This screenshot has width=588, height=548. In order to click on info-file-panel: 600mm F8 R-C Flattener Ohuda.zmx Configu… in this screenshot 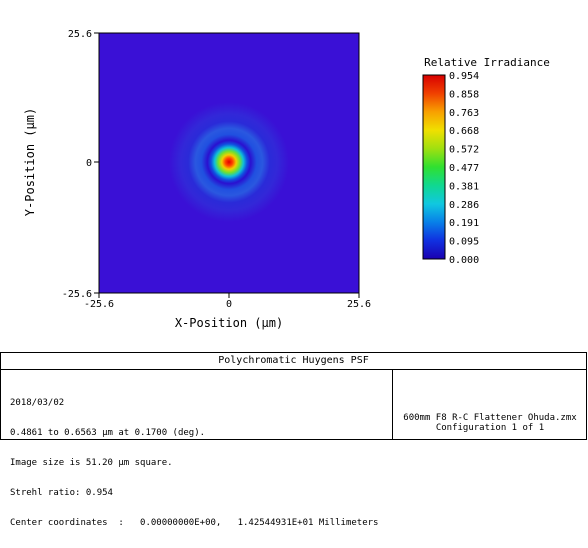, I will do `click(490, 423)`.